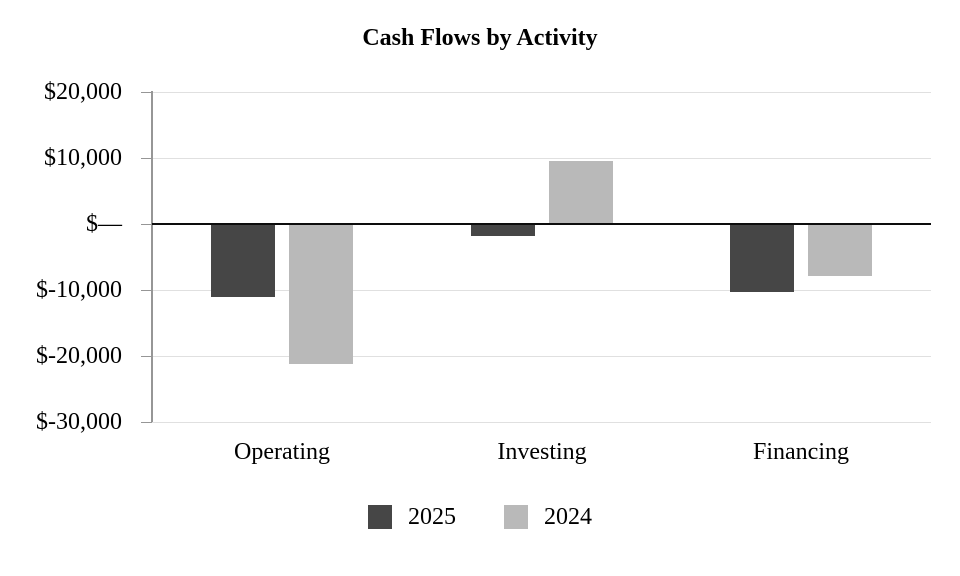  I want to click on legend-swatch-2024, so click(516, 517).